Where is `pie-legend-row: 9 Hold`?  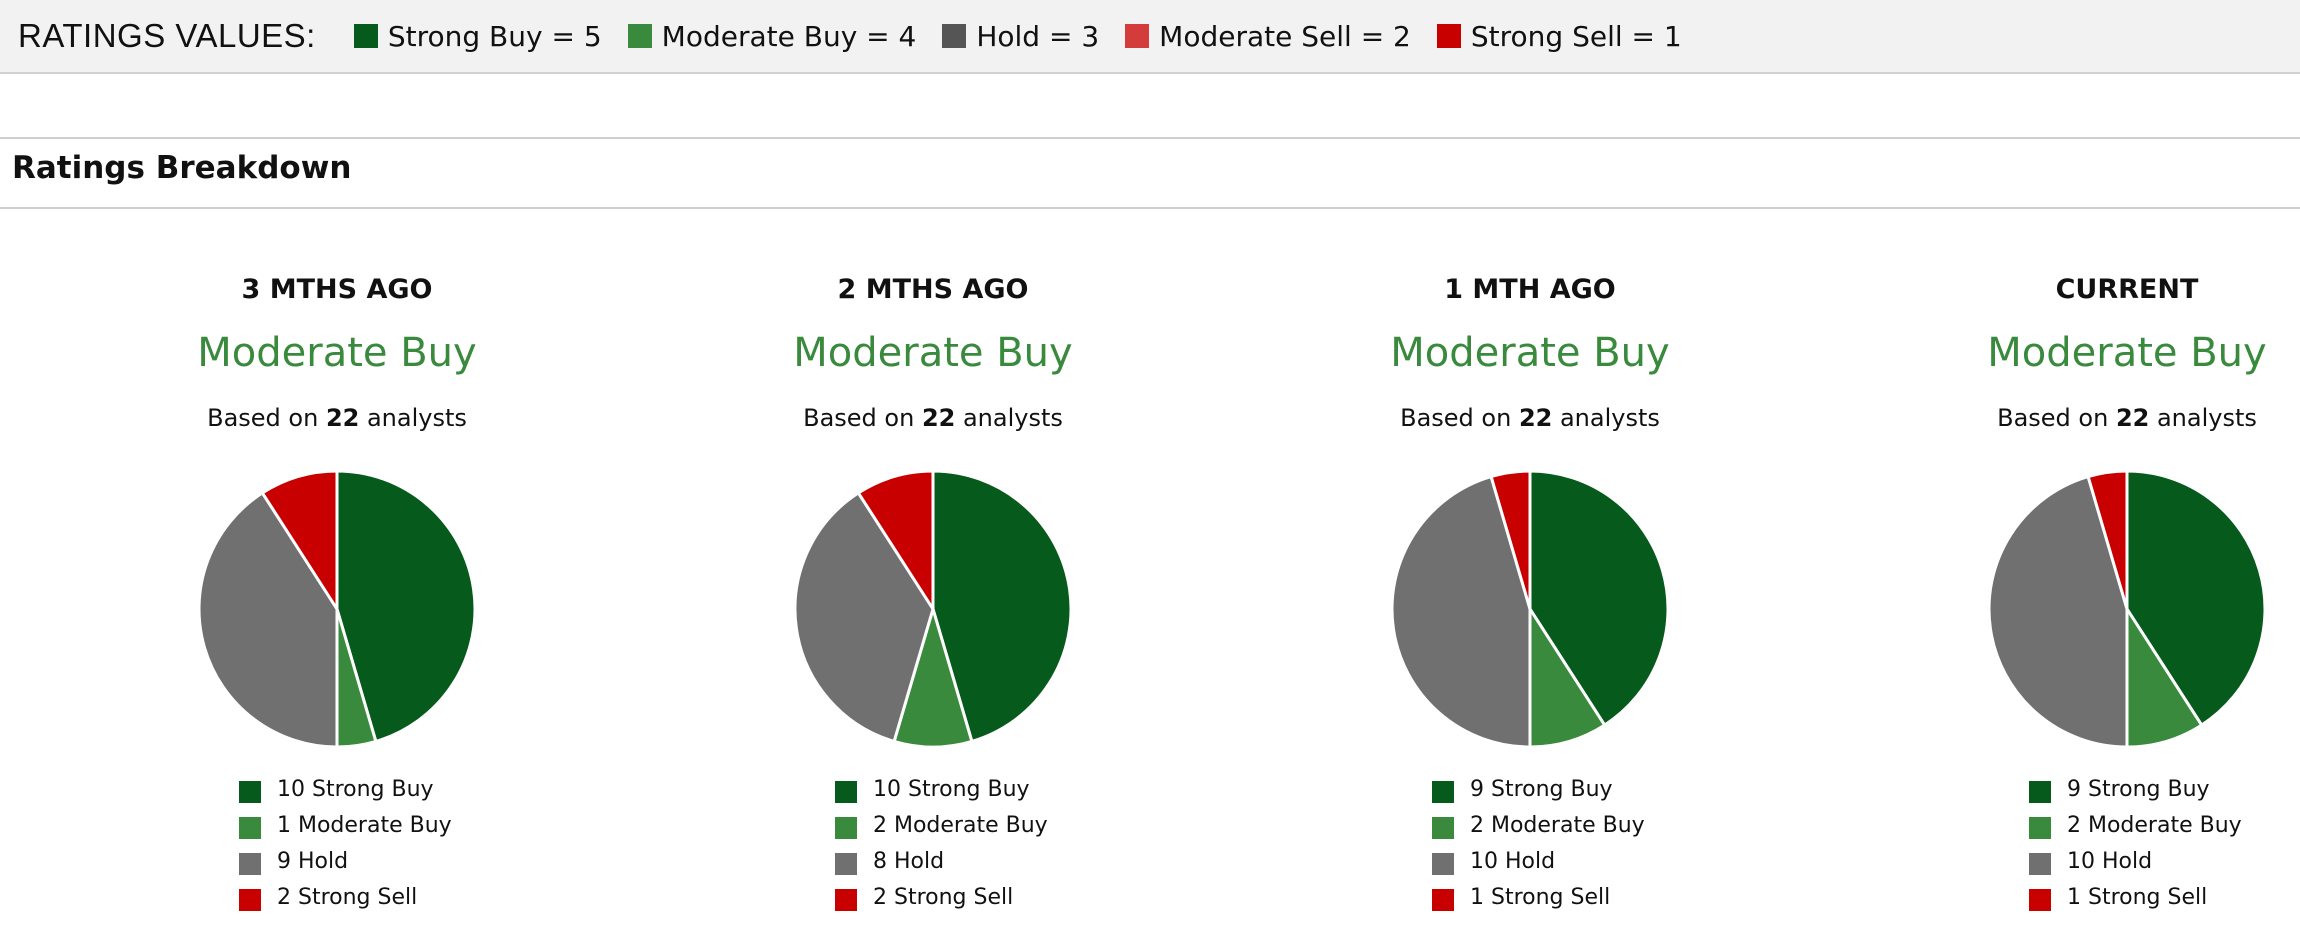 pie-legend-row: 9 Hold is located at coordinates (337, 864).